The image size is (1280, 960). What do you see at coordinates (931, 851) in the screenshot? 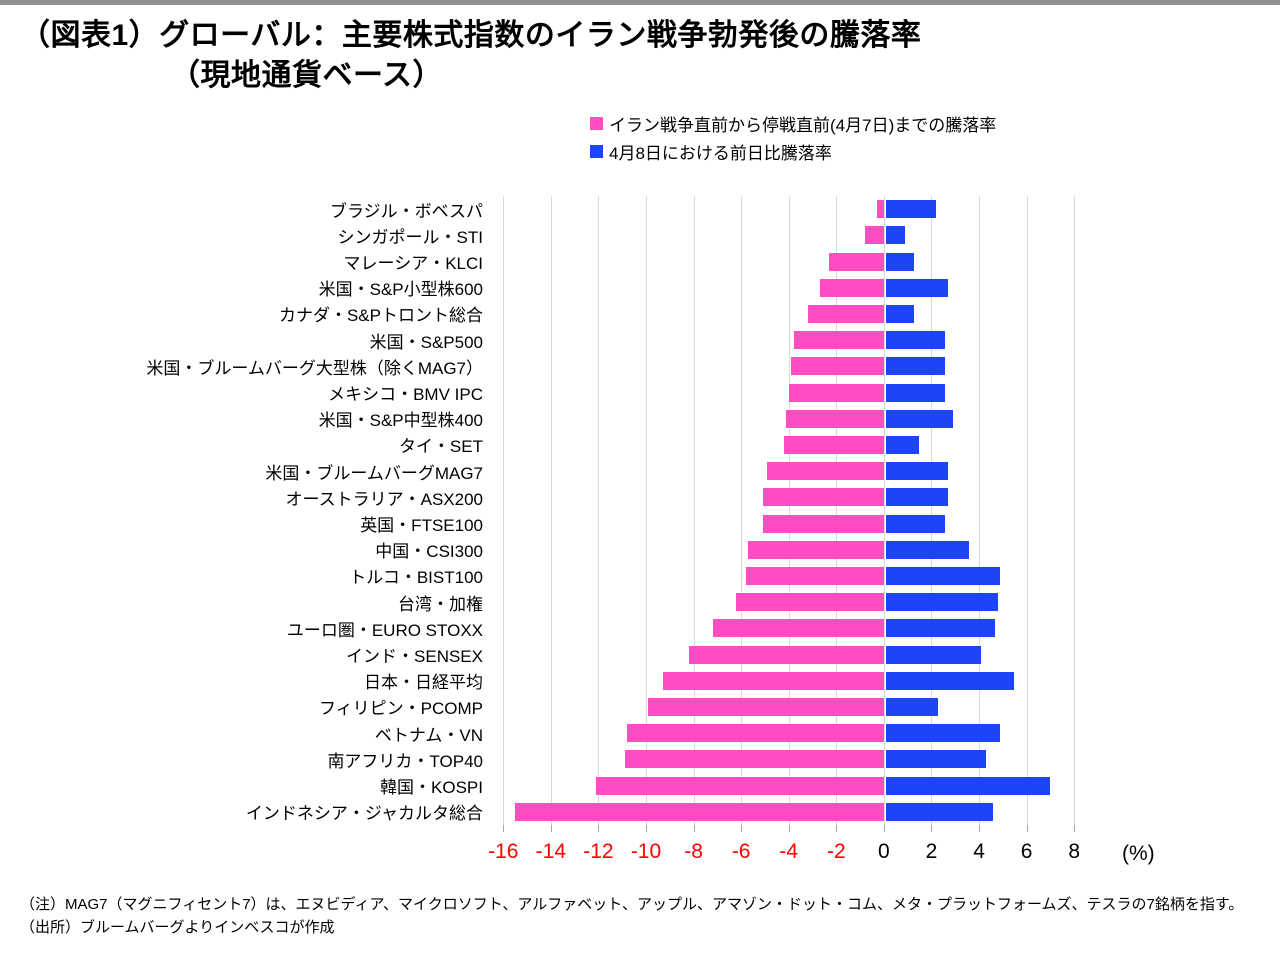
I see `x-axis-tick-label: 2` at bounding box center [931, 851].